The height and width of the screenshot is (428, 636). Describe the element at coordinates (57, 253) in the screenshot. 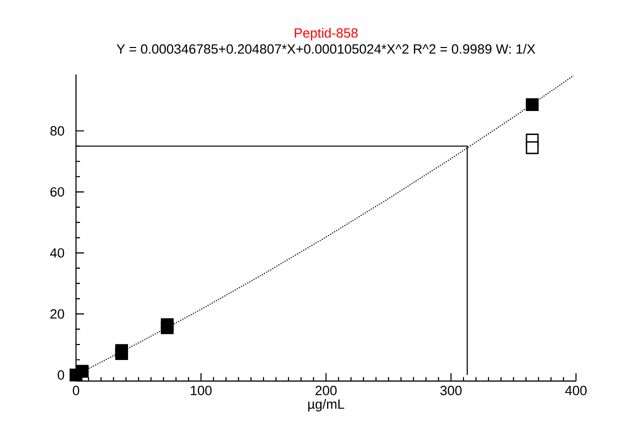

I see `y-tick-label: 40` at that location.